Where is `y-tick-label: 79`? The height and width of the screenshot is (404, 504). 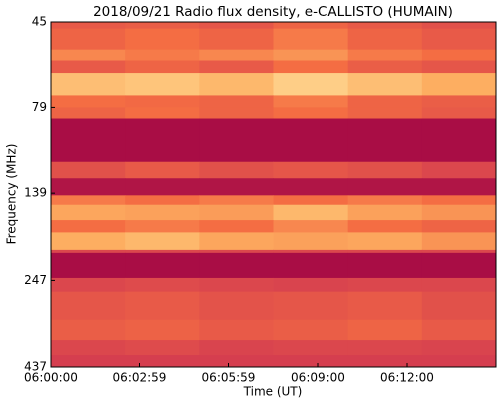 y-tick-label: 79 is located at coordinates (39, 107).